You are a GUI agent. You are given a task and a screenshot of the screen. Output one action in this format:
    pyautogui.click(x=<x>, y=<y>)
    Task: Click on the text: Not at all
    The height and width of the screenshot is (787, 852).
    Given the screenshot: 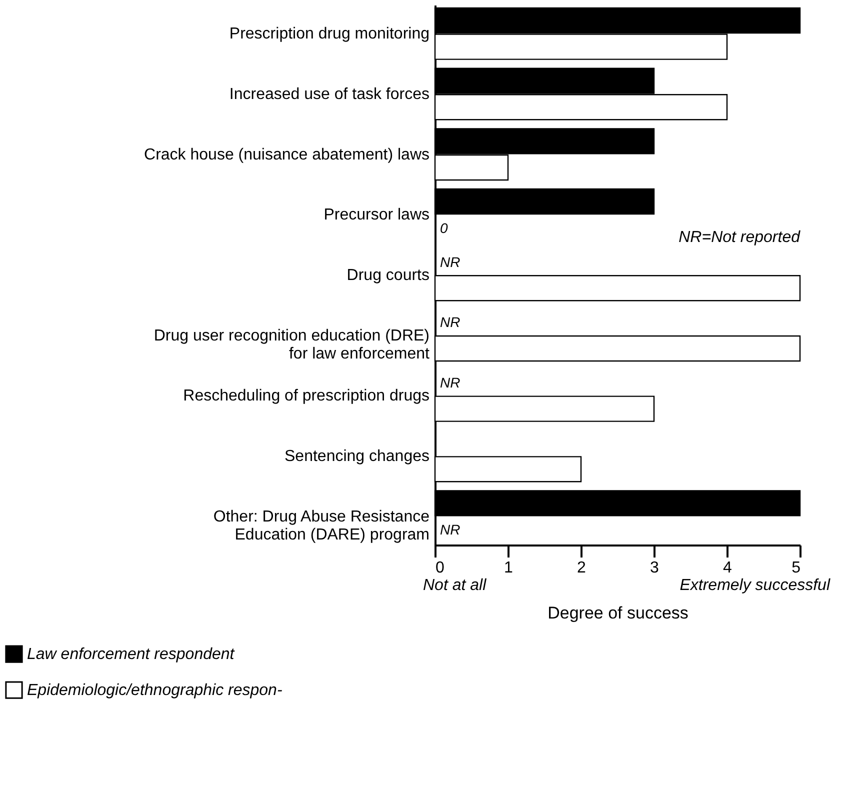 What is the action you would take?
    pyautogui.click(x=455, y=585)
    